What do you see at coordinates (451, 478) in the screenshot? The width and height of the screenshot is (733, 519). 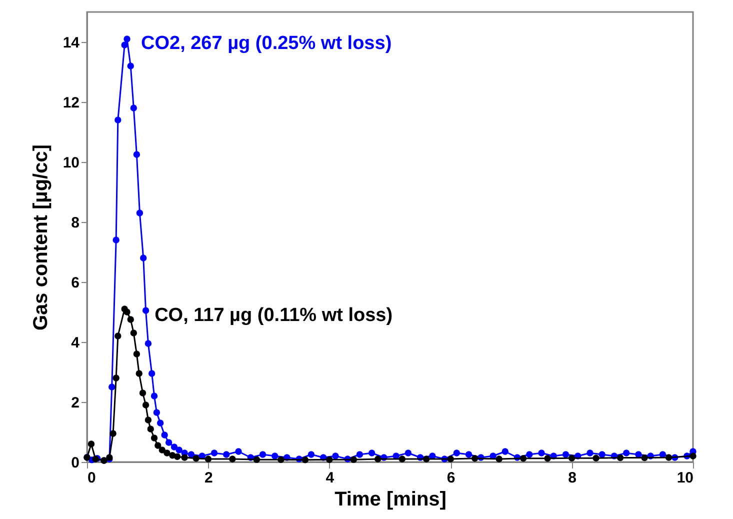 I see `x-tick-label: 6` at bounding box center [451, 478].